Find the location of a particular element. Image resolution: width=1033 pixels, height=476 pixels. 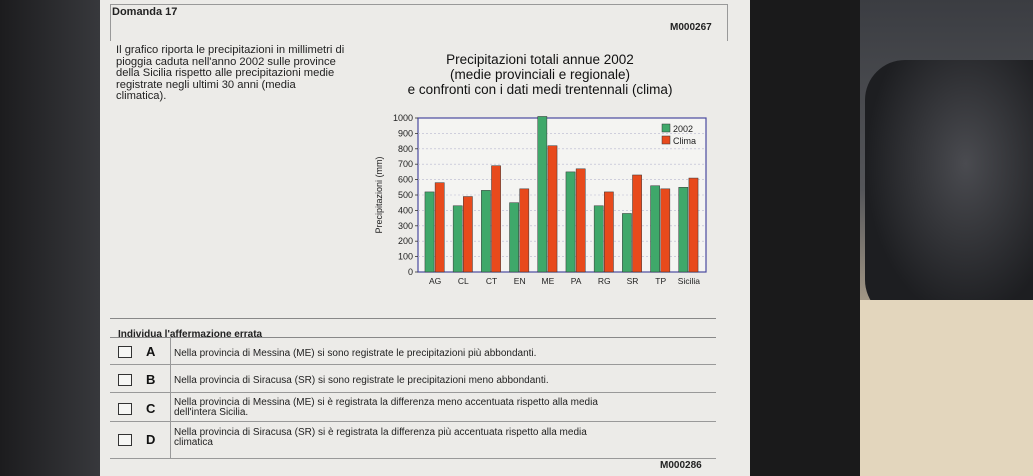

legend-swatch-clima is located at coordinates (666, 140).